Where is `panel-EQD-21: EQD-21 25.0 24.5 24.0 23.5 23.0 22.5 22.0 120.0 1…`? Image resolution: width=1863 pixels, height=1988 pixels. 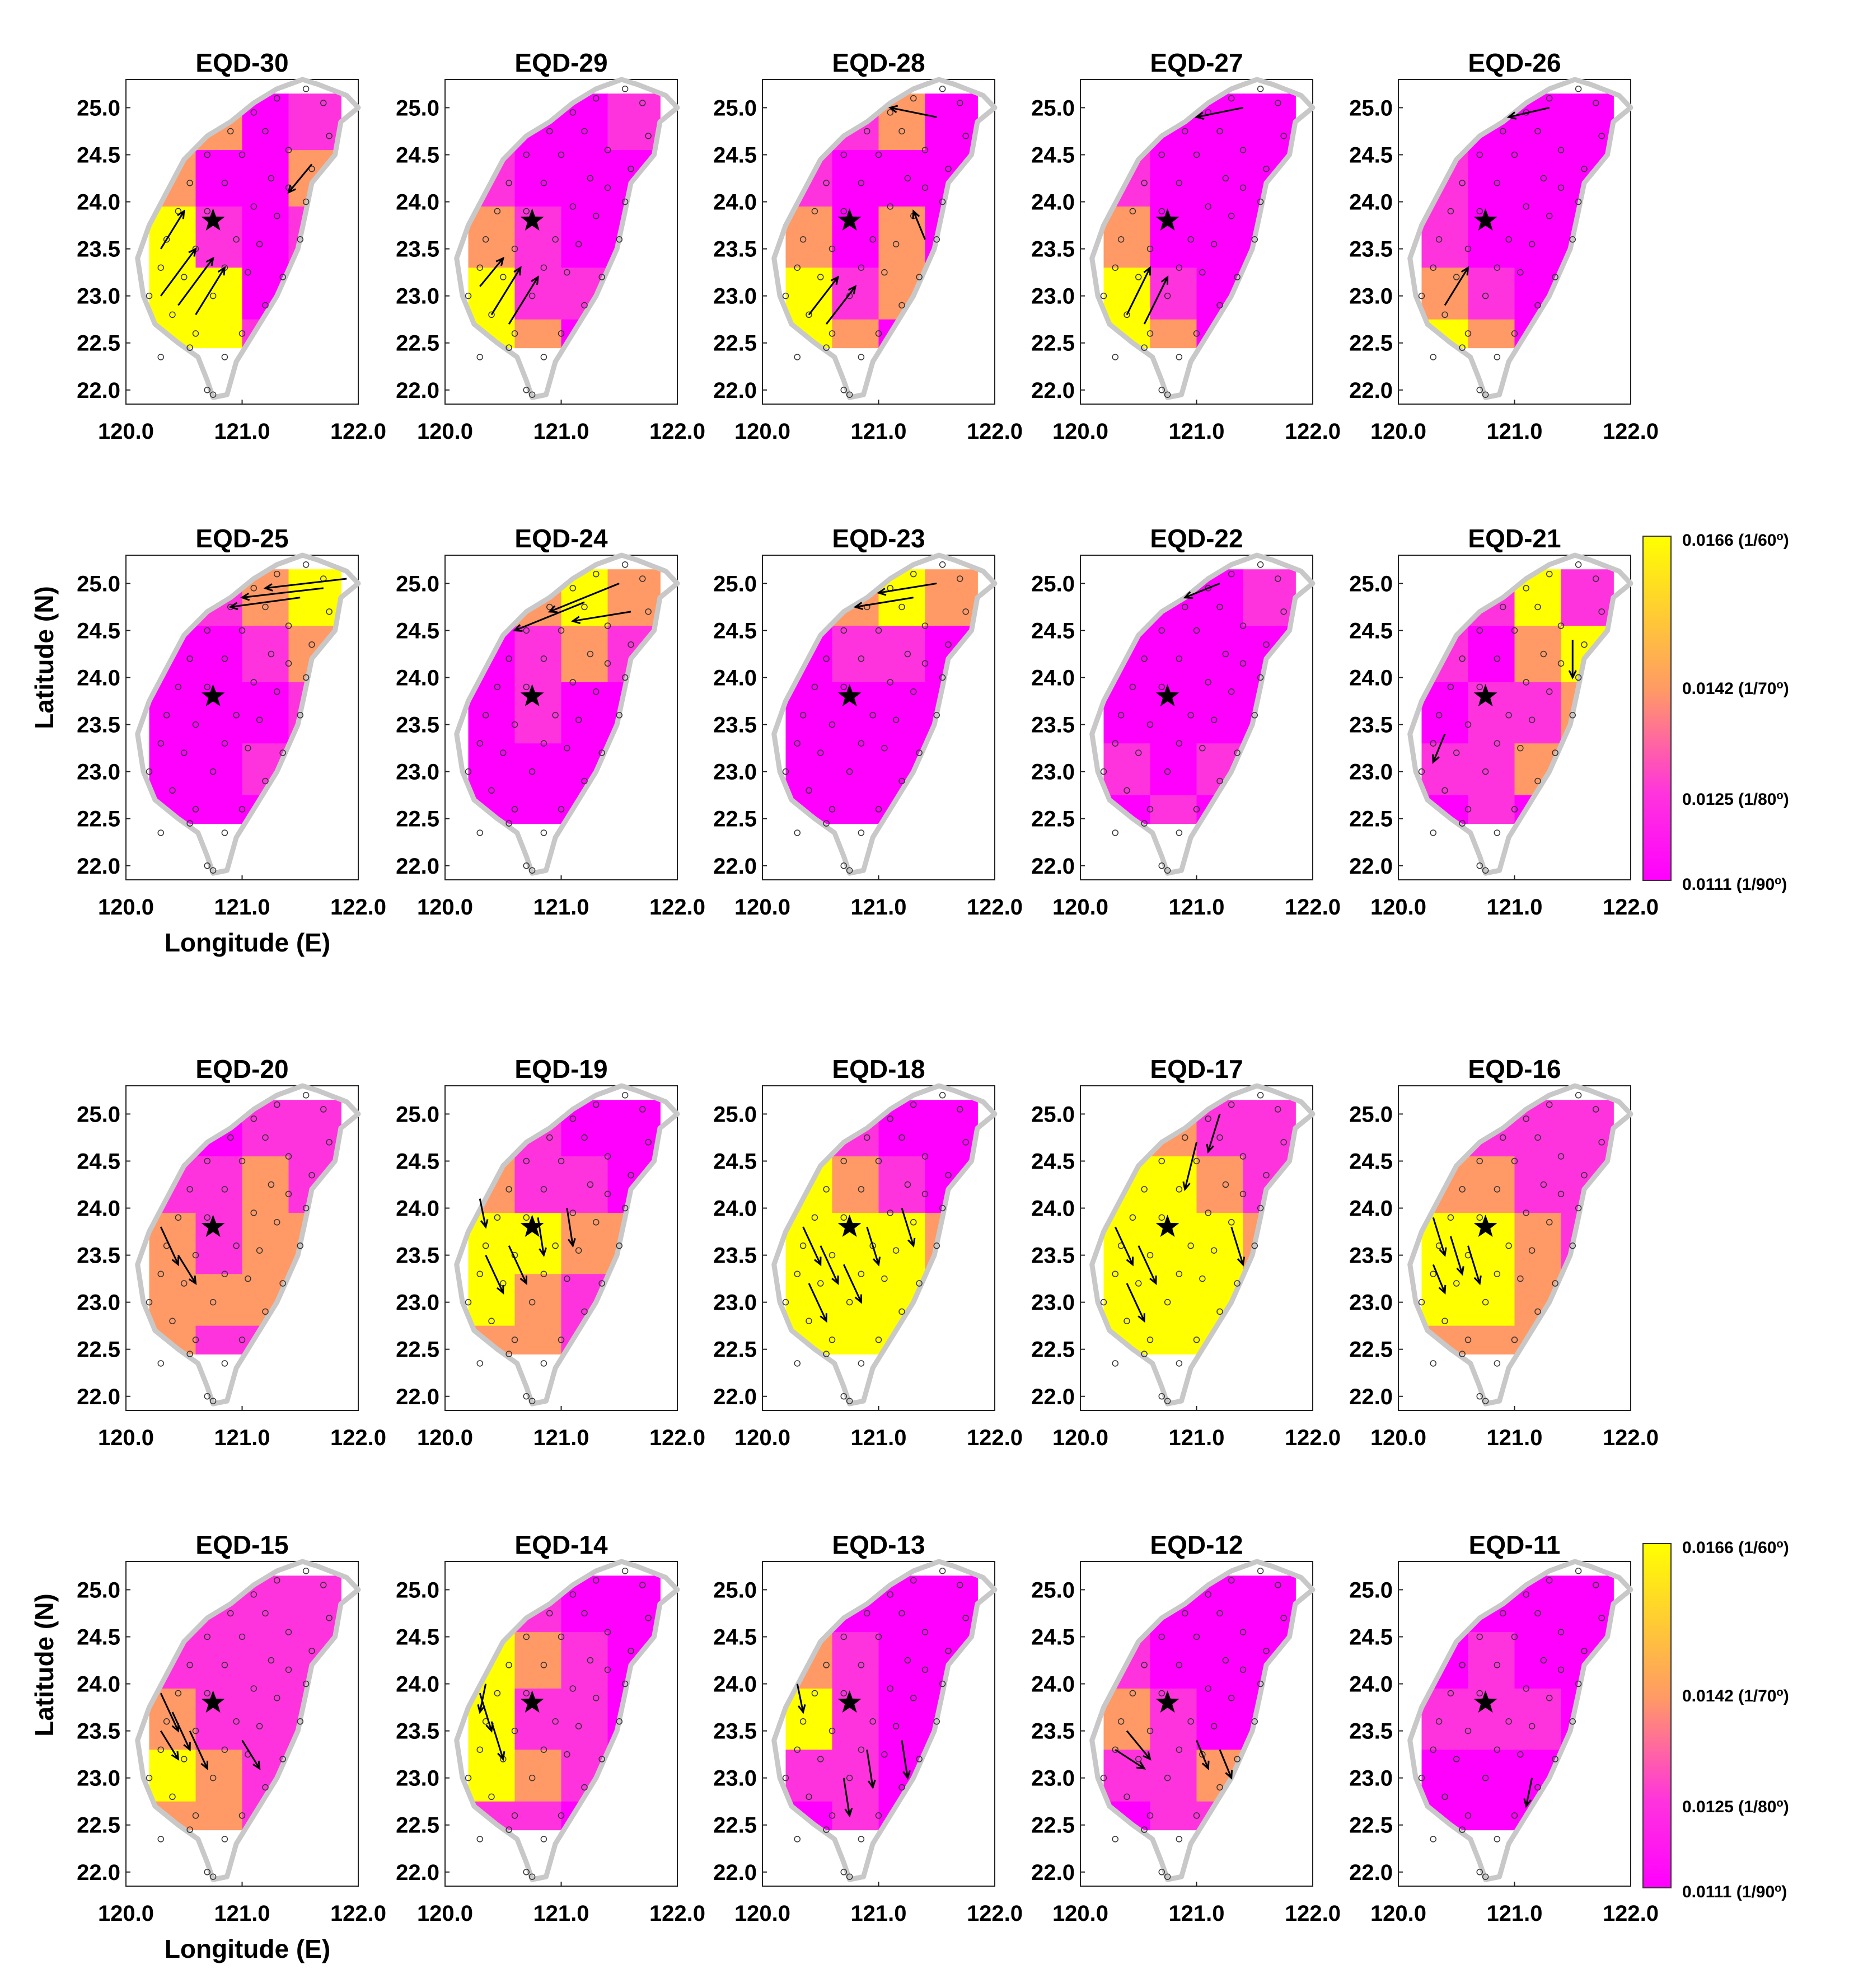
panel-EQD-21: EQD-21 25.0 24.5 24.0 23.5 23.0 22.5 22.0 120.0 1… is located at coordinates (1504, 722).